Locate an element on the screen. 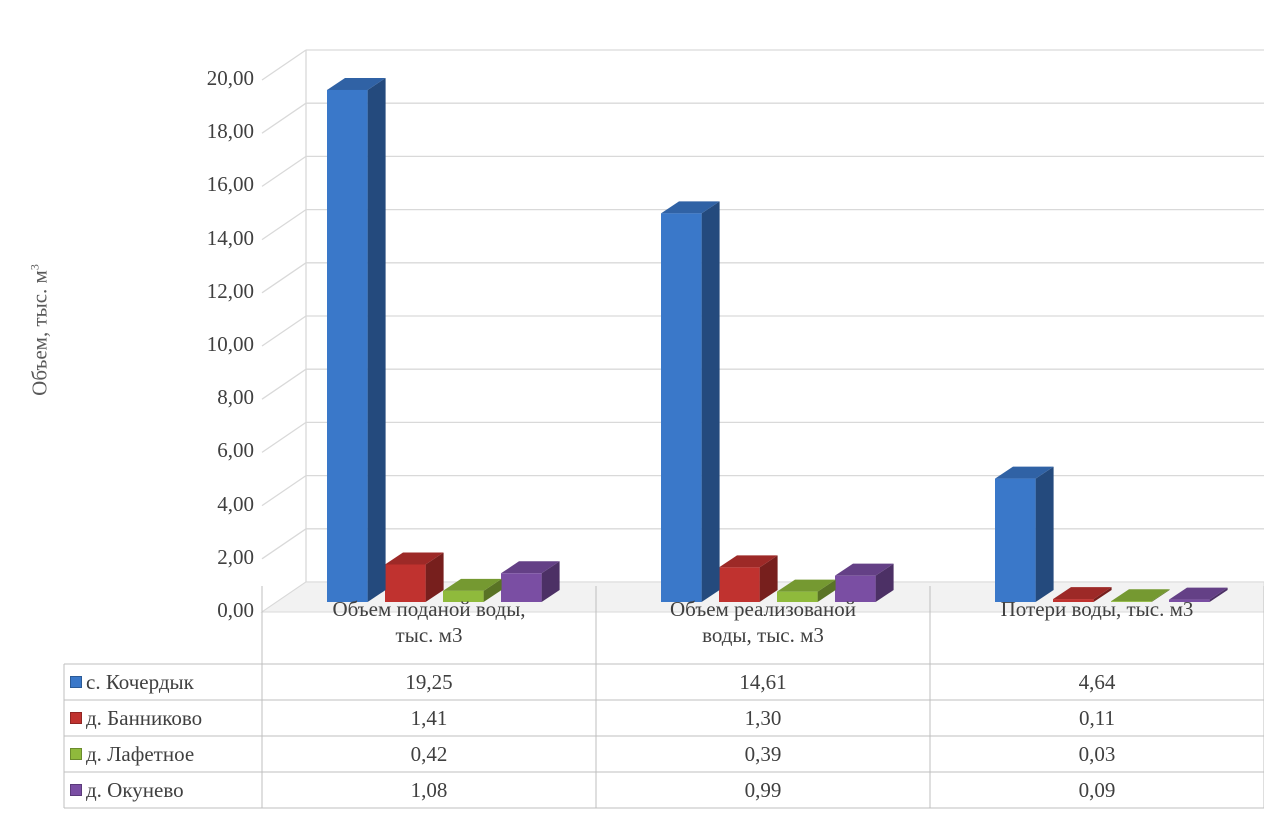 This screenshot has width=1264, height=816. category-label: Потери воды, тыс. м3 is located at coordinates (1097, 609).